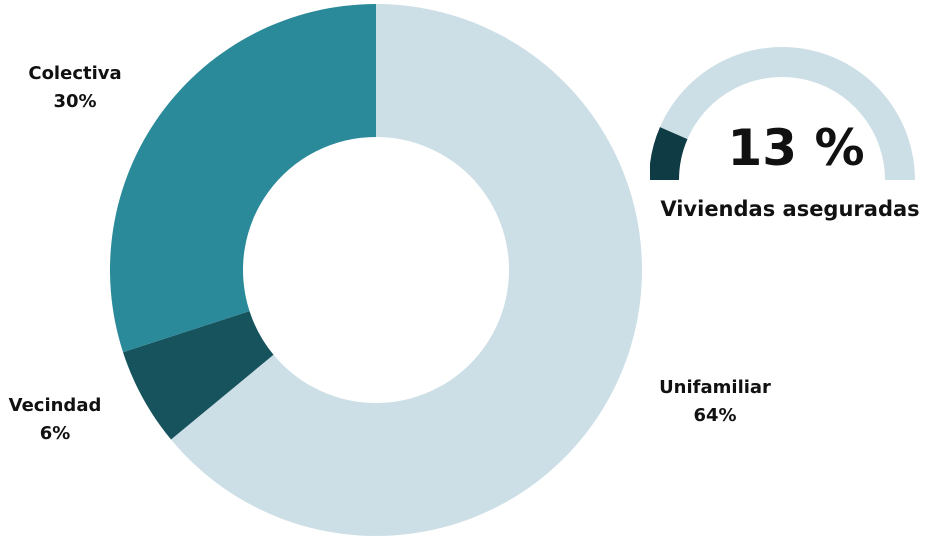 The height and width of the screenshot is (537, 930). I want to click on gauge-label: Viviendas aseguradas, so click(790, 209).